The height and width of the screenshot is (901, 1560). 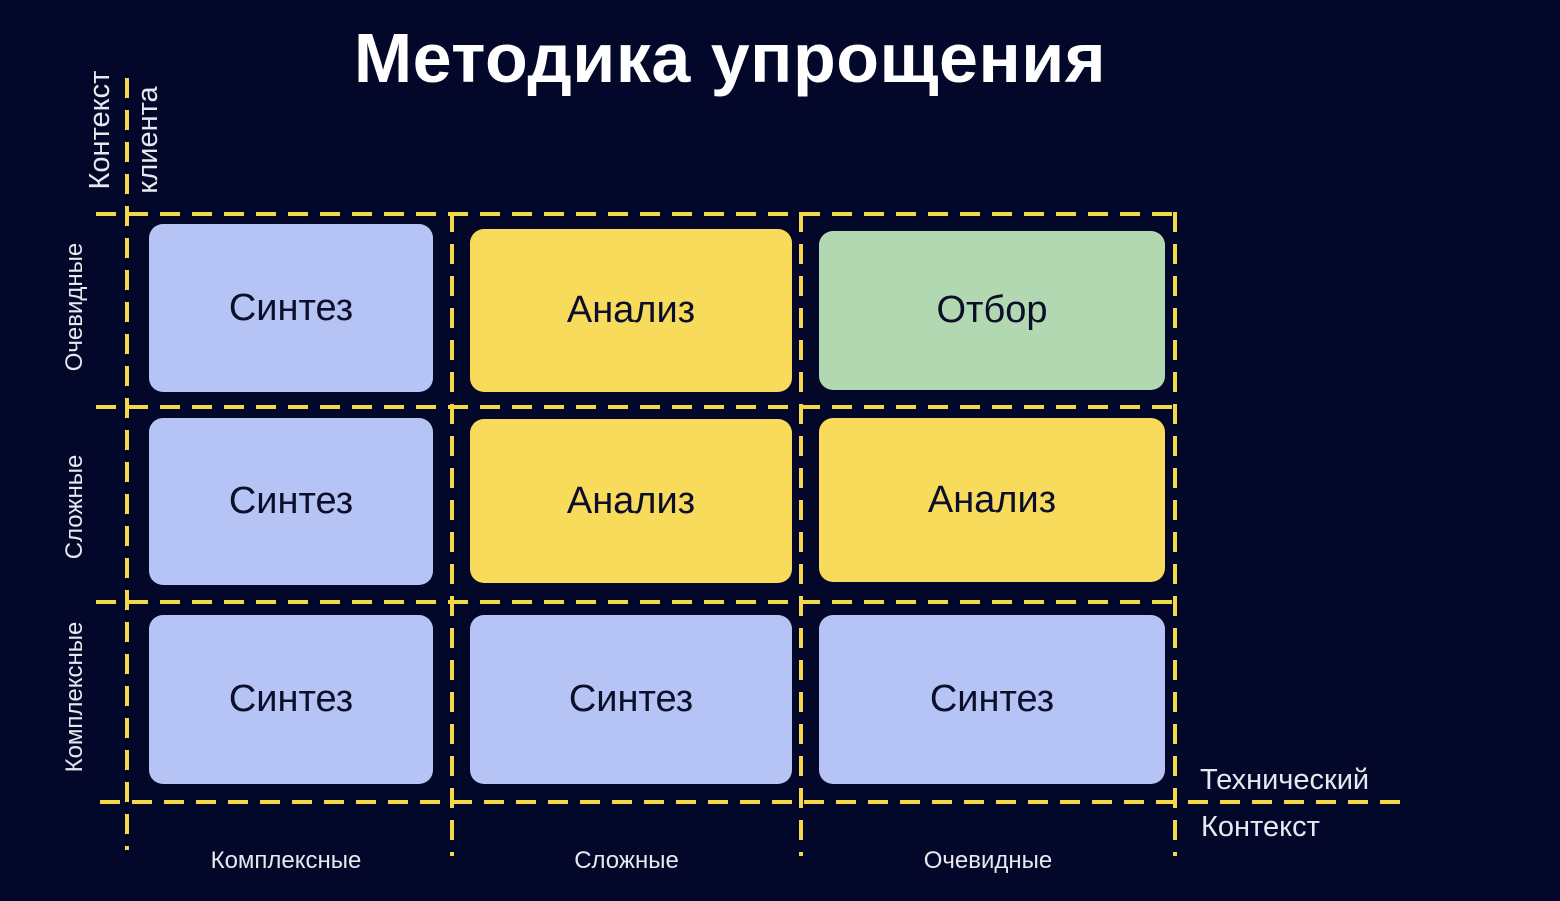 What do you see at coordinates (1285, 780) in the screenshot?
I see `x-axis-title-line1: Технический` at bounding box center [1285, 780].